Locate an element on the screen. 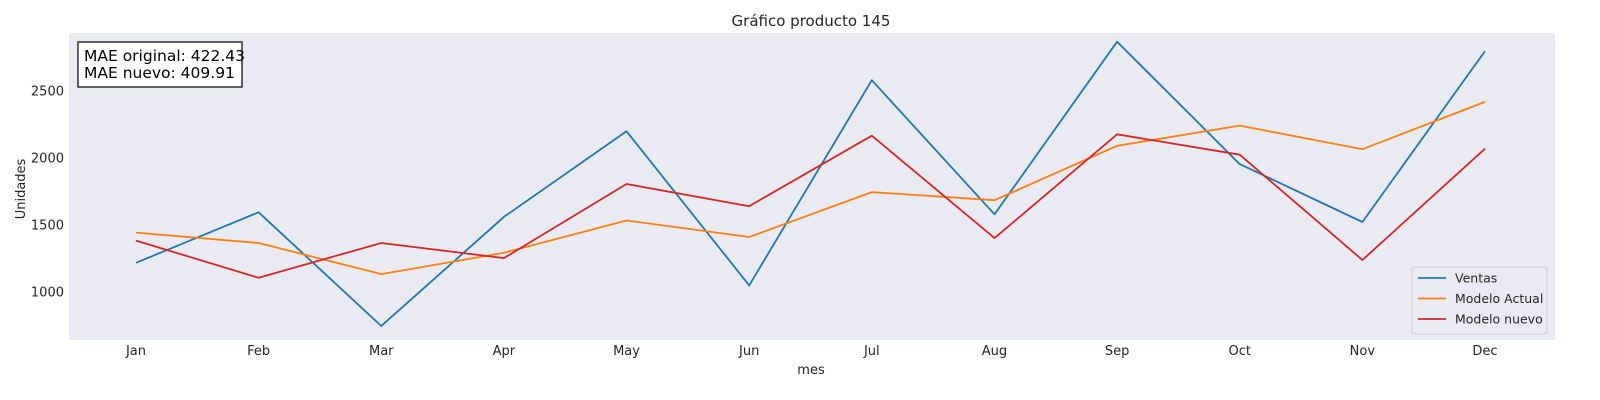 This screenshot has height=400, width=1600. x-tick-label: Mar is located at coordinates (381, 351).